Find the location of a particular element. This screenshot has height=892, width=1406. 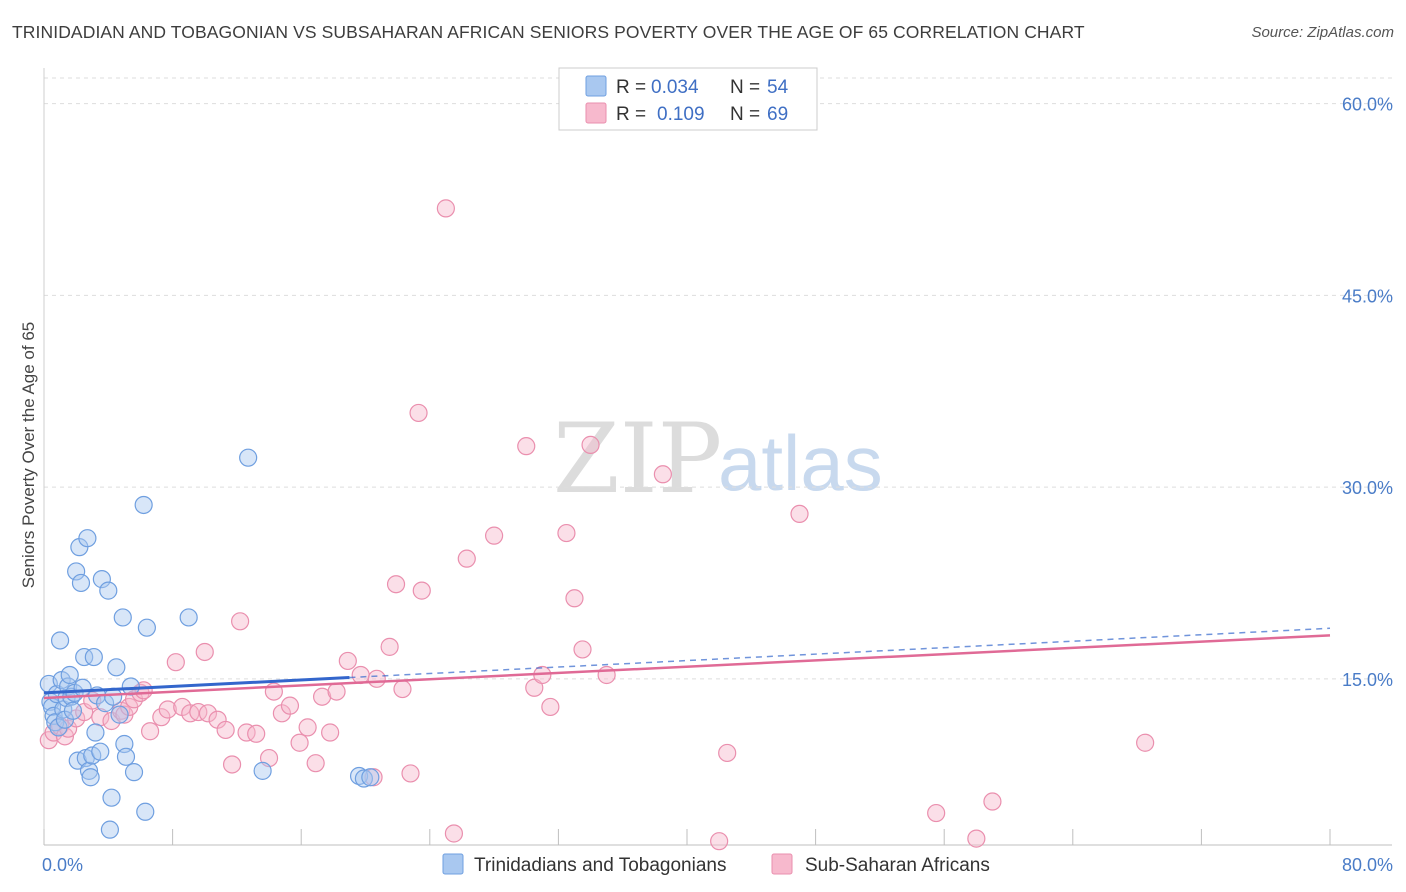

legend-n-value-2: 69 is located at coordinates (777, 114).